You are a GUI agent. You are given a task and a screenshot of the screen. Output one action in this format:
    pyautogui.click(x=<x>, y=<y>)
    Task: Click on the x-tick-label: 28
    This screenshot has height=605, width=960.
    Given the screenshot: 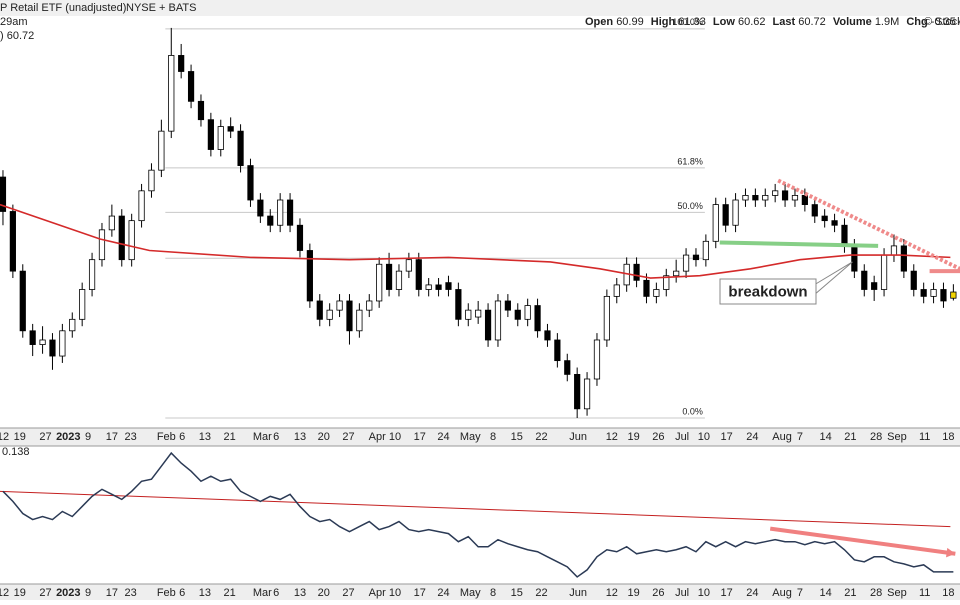 What is the action you would take?
    pyautogui.click(x=876, y=437)
    